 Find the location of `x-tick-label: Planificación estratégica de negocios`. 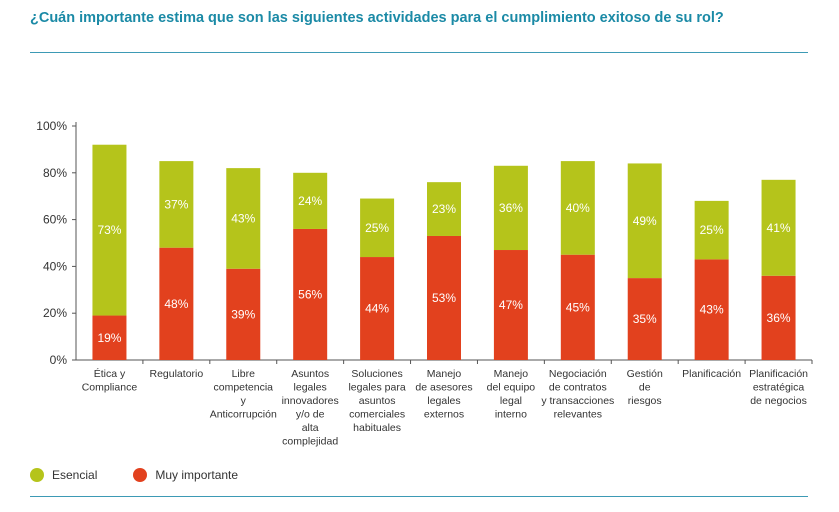

x-tick-label: Planificación estratégica de negocios is located at coordinates (778, 387).